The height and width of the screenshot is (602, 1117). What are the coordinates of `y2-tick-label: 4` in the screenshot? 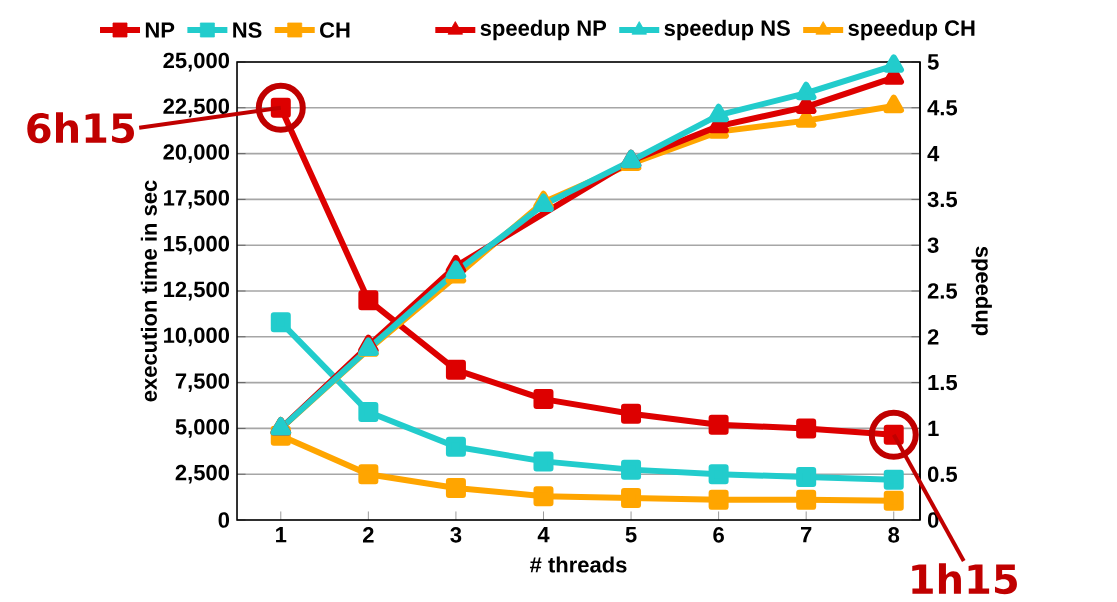 It's located at (933, 154).